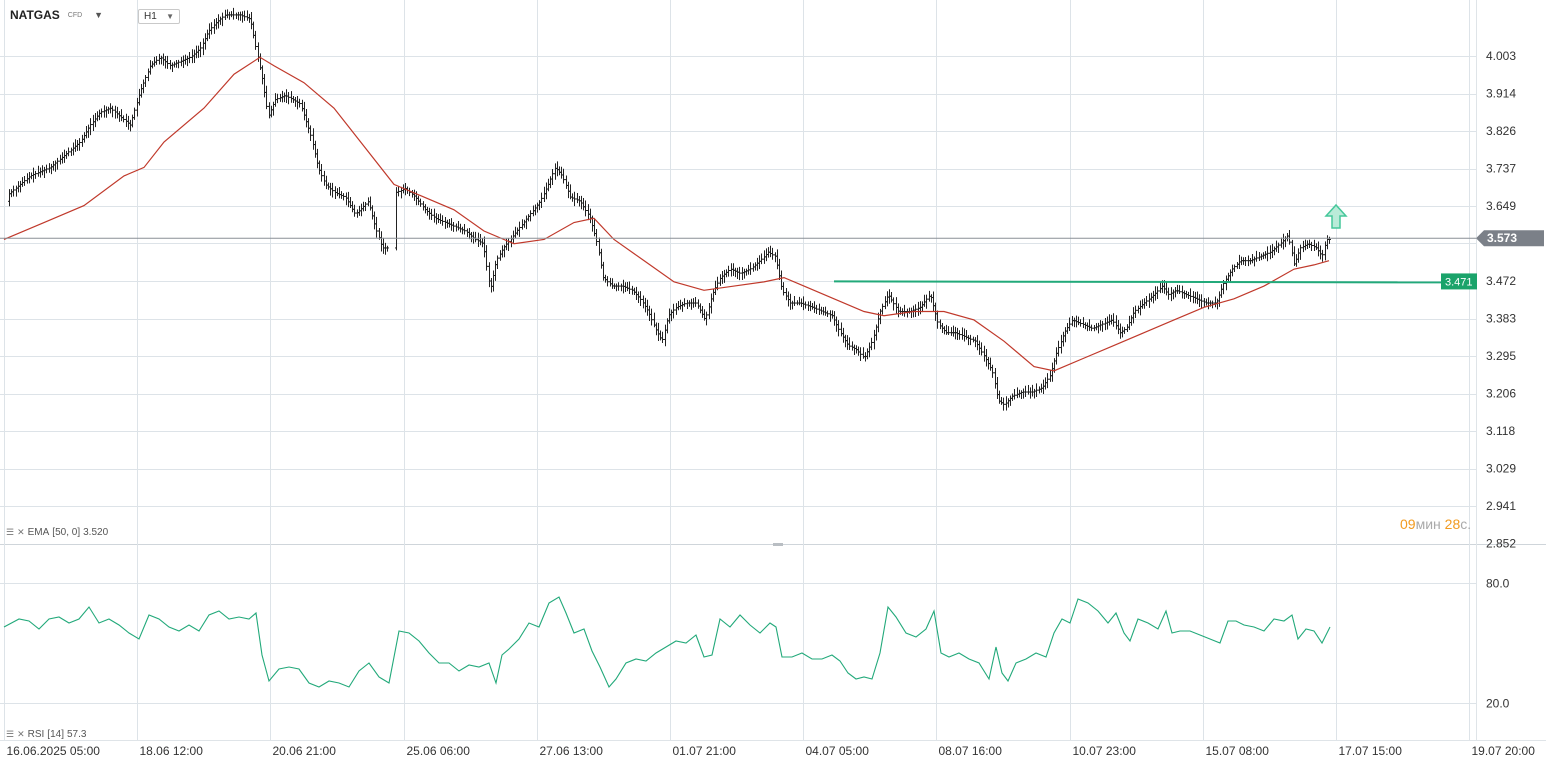  Describe the element at coordinates (1498, 704) in the screenshot. I see `rsi-tick-label: 20.0` at that location.